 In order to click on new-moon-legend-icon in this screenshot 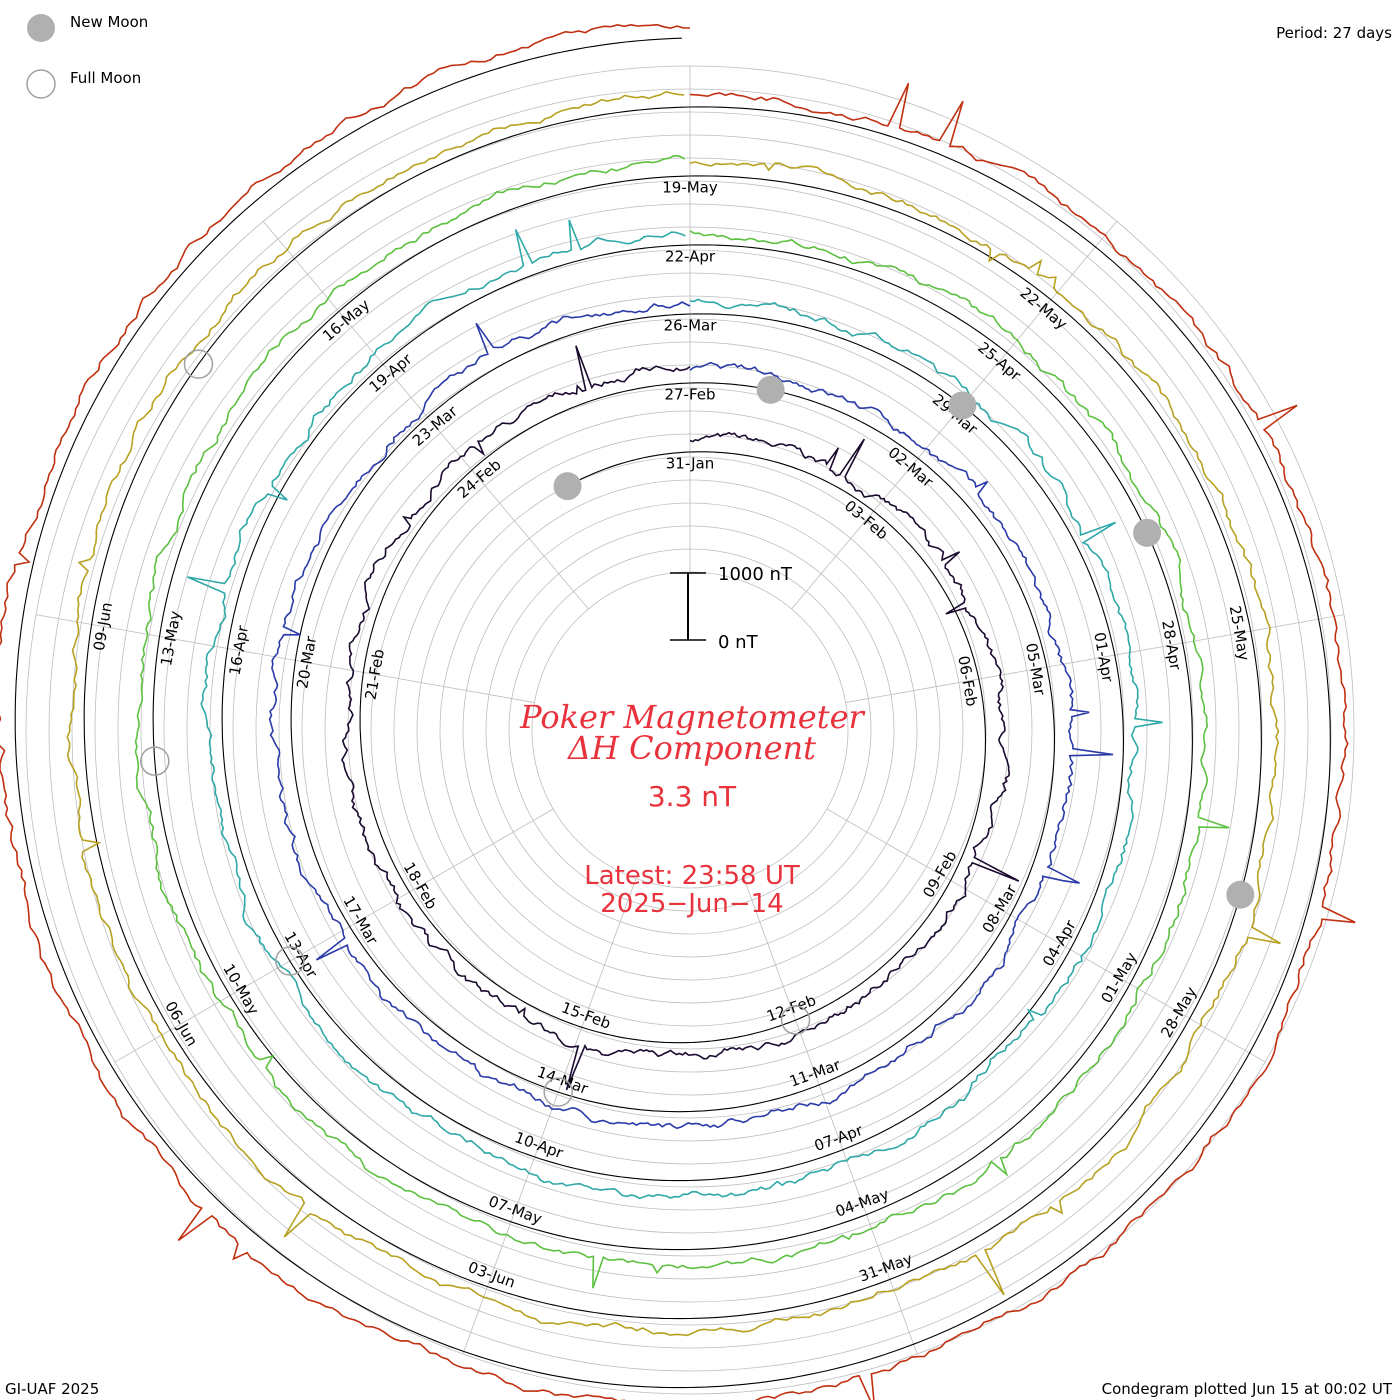, I will do `click(41, 28)`.